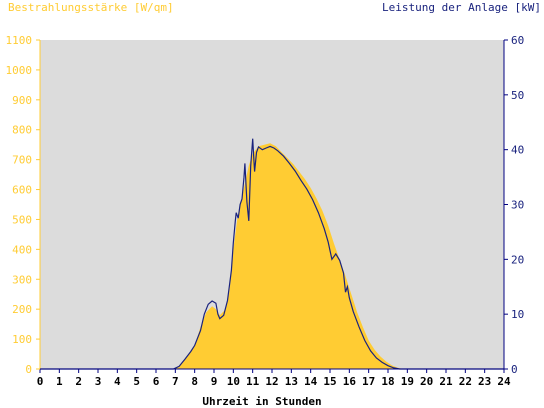 This screenshot has height=408, width=544. I want to click on x-tick-label: 0, so click(40, 381).